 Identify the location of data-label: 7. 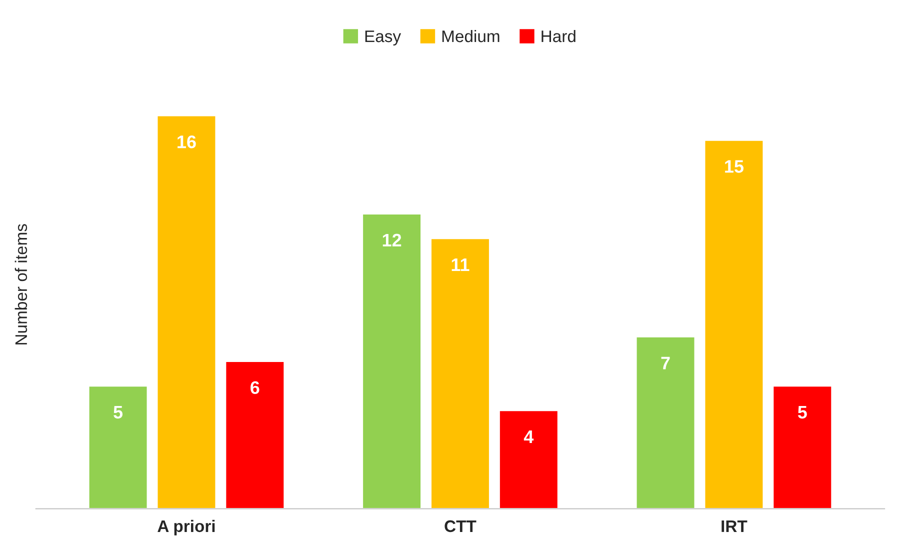
(665, 363).